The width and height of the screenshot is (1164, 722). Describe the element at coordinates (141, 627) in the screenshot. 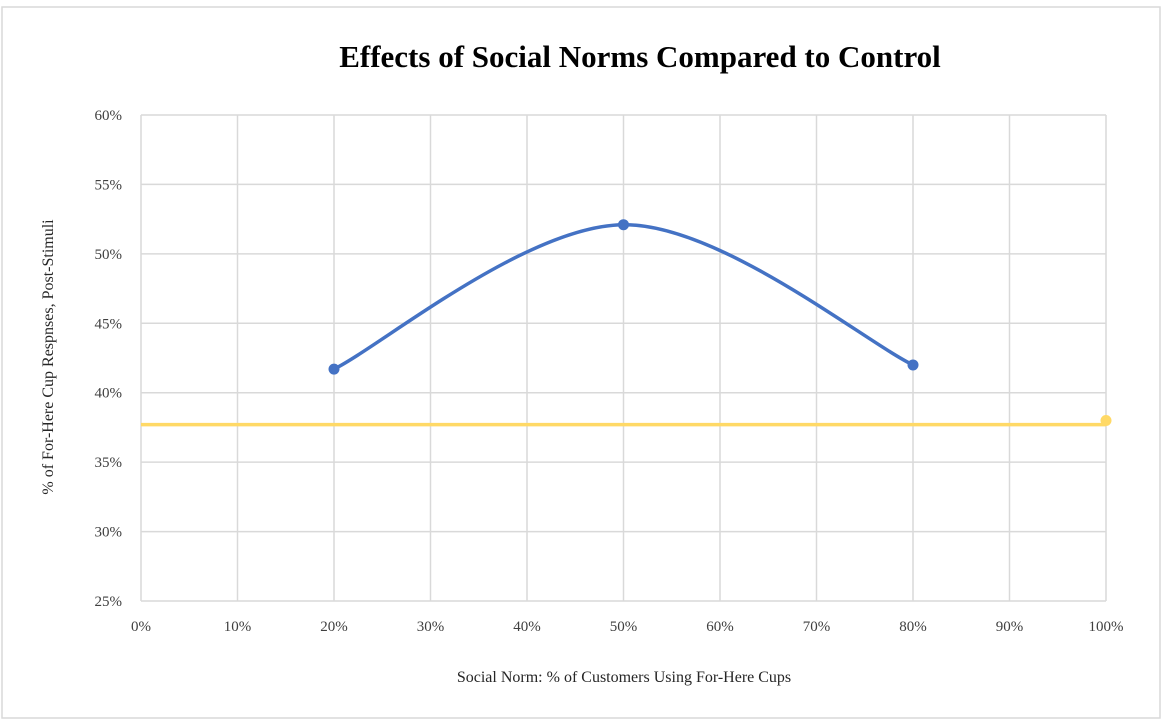

I see `x-tick-label: 0%` at that location.